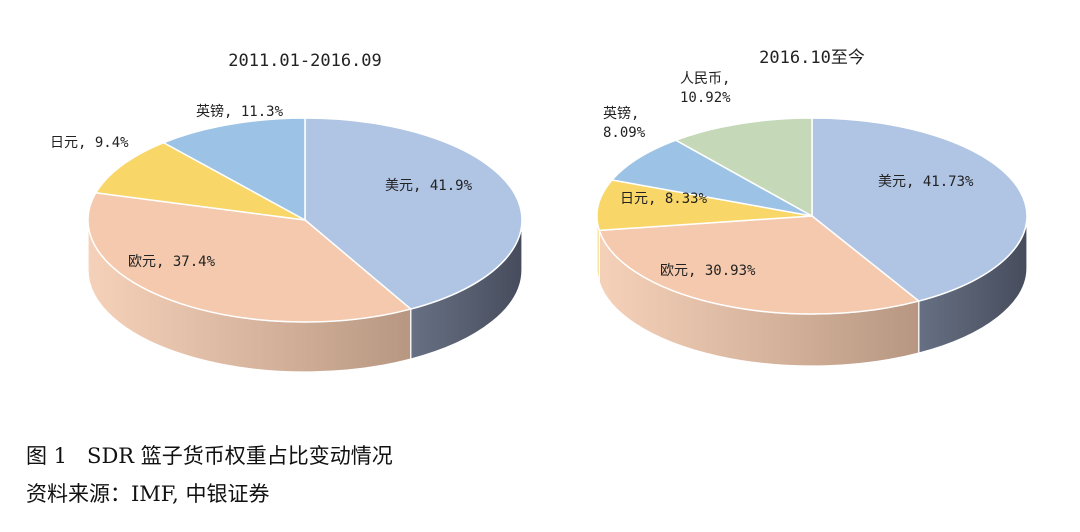 Image resolution: width=1080 pixels, height=532 pixels. I want to click on source-caption: 资料来源：IMF, 中银证券, so click(148, 494).